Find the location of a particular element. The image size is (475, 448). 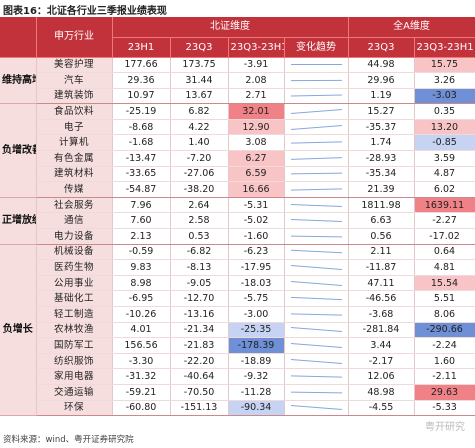

all-diff-cell: -2.24 is located at coordinates (444, 345).